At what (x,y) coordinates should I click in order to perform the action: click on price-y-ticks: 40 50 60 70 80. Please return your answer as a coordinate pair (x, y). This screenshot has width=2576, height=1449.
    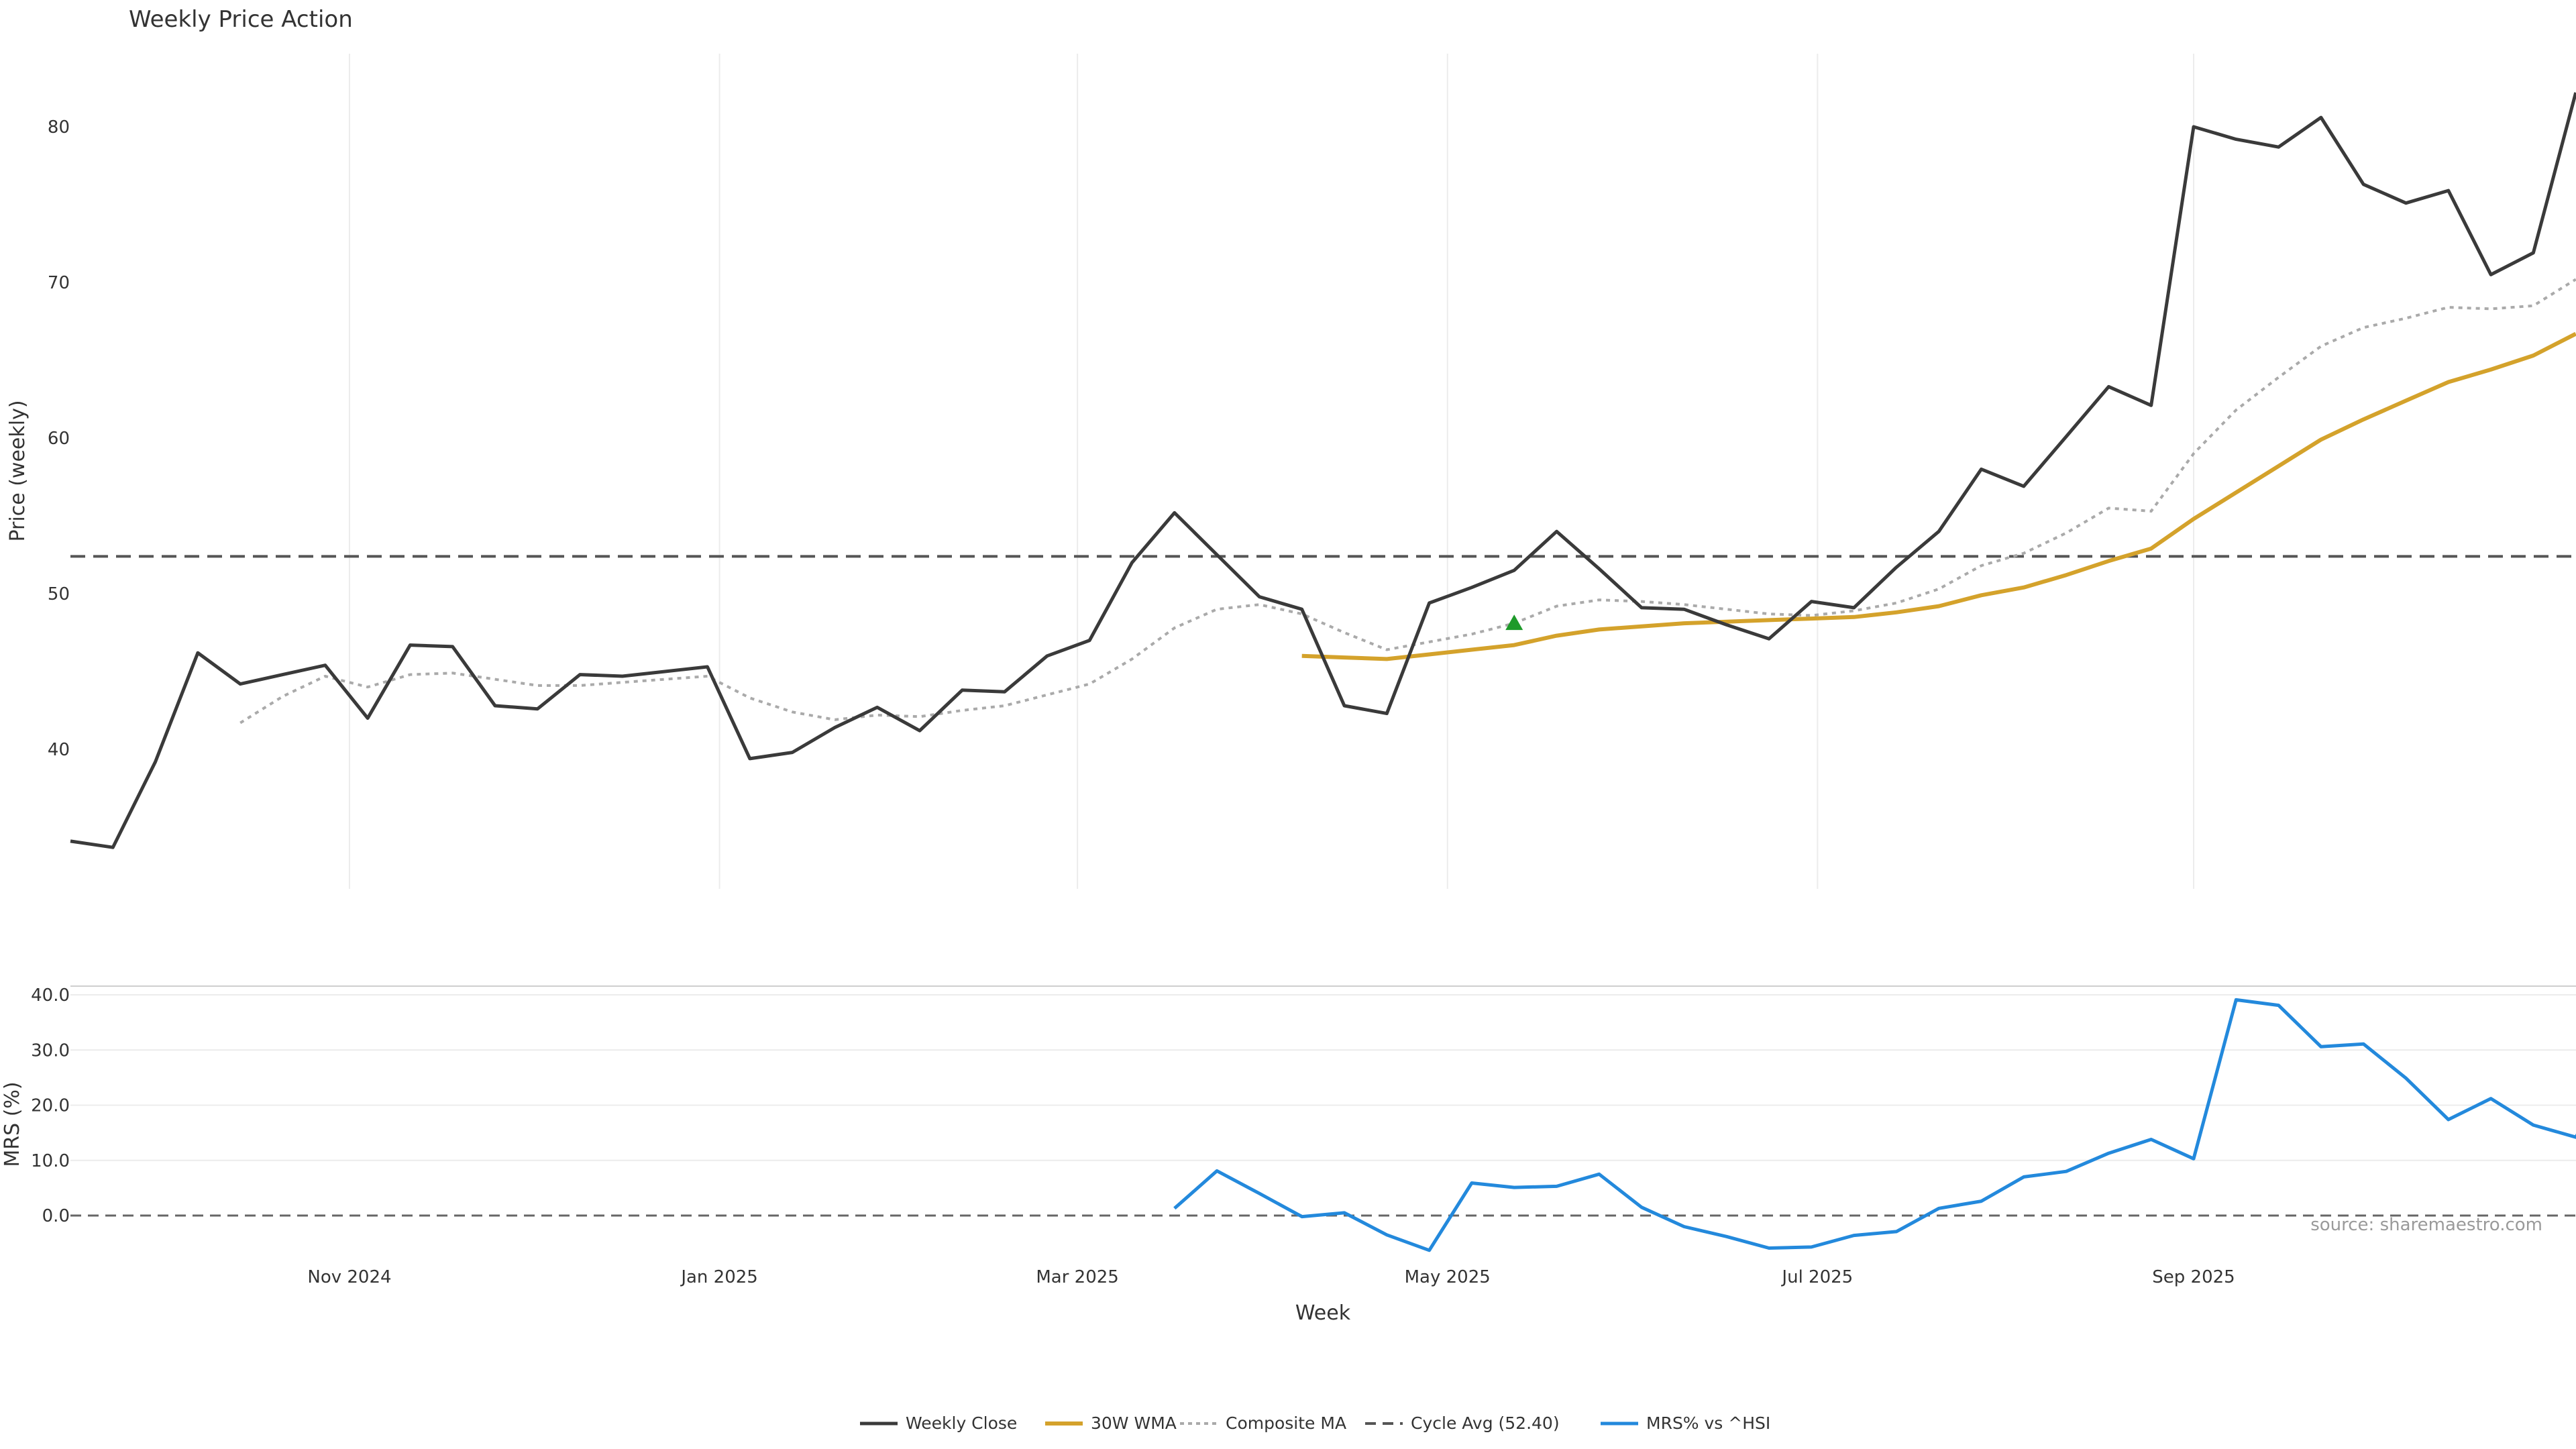
    Looking at the image, I should click on (59, 438).